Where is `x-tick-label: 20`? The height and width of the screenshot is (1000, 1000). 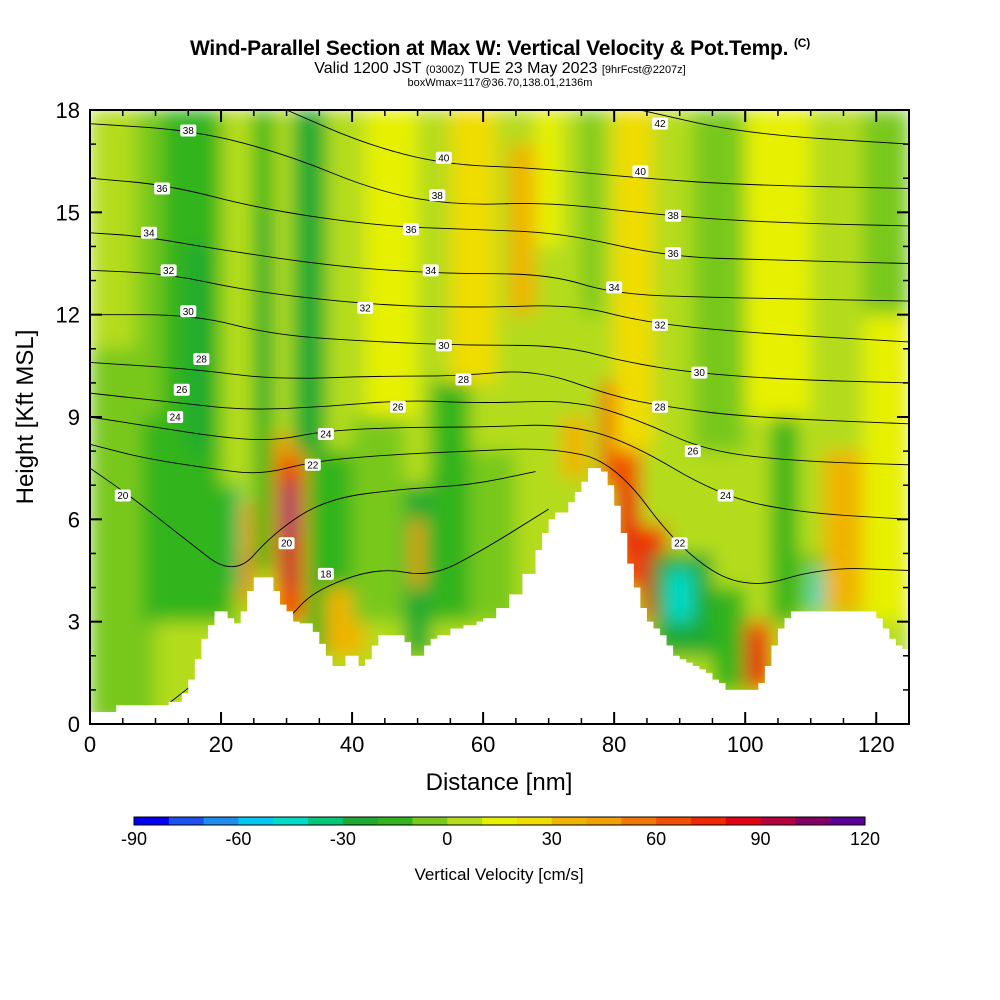
x-tick-label: 20 is located at coordinates (221, 744).